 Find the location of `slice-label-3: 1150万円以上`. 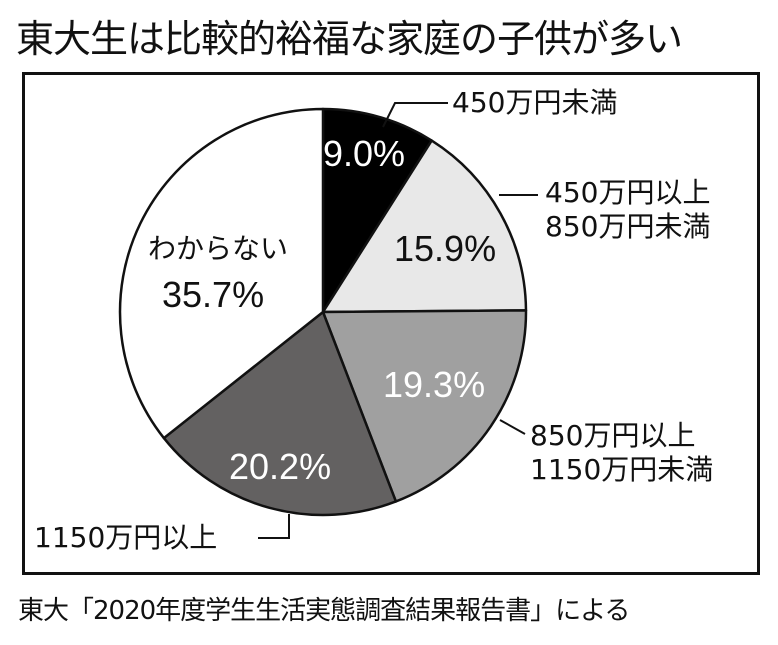

slice-label-3: 1150万円以上 is located at coordinates (125, 538).